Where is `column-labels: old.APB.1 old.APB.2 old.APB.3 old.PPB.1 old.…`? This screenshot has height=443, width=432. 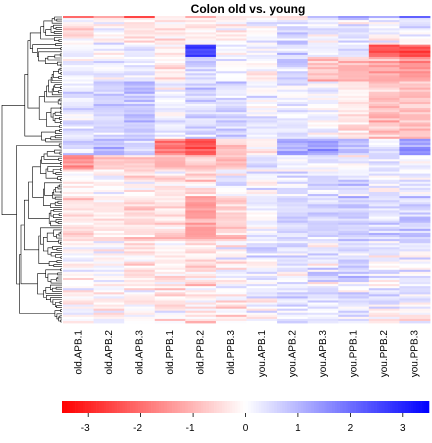
column-labels: old.APB.1 old.APB.2 old.APB.3 old.PPB.1 old.… is located at coordinates (246, 354).